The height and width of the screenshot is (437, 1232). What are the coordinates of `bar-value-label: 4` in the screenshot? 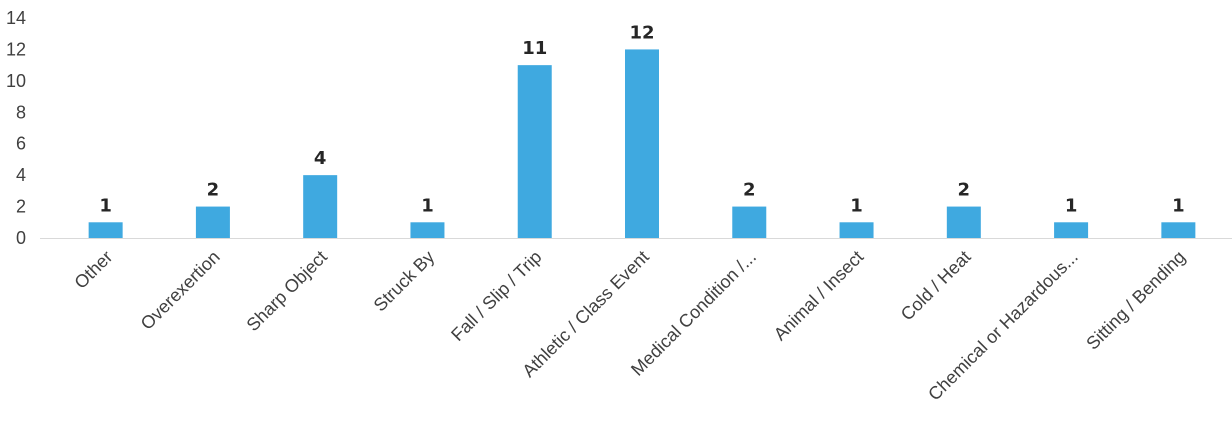 It's located at (320, 158).